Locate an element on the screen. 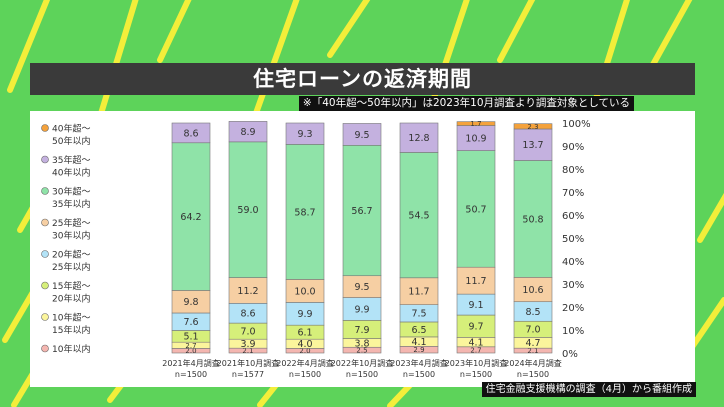  bar-value-label: 2.9 is located at coordinates (418, 350).